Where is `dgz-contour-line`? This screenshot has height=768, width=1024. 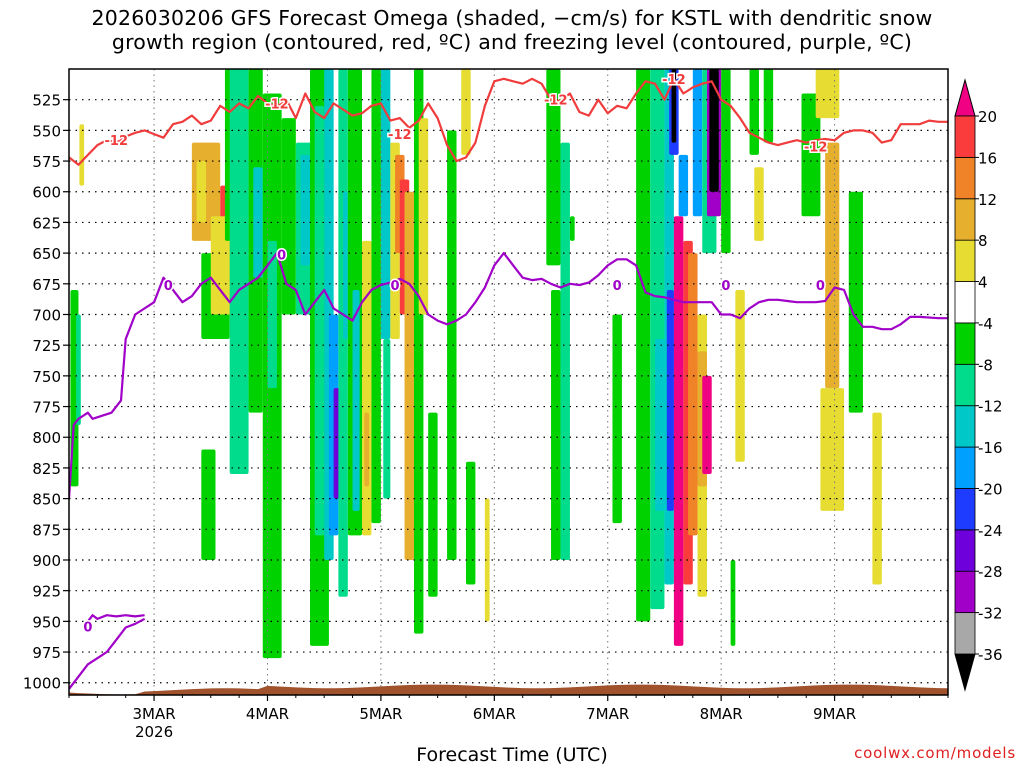 dgz-contour-line is located at coordinates (508, 121).